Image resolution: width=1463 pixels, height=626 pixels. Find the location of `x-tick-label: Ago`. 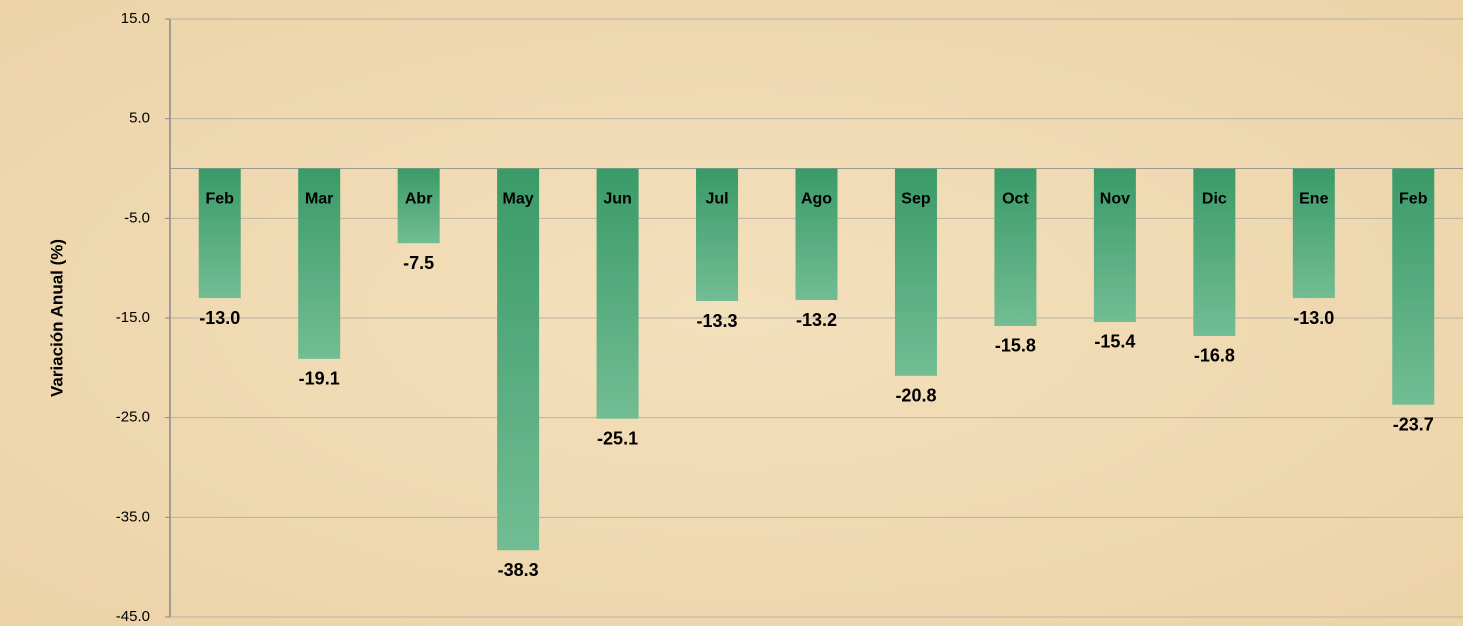

x-tick-label: Ago is located at coordinates (816, 199).